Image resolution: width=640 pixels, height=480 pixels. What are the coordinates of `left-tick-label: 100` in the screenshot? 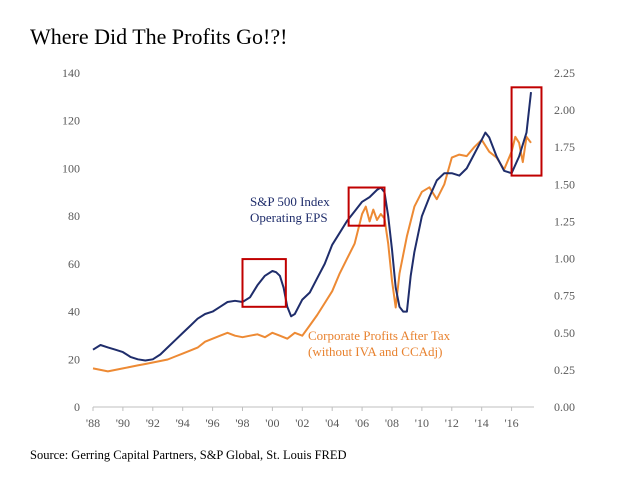 It's located at (71, 168).